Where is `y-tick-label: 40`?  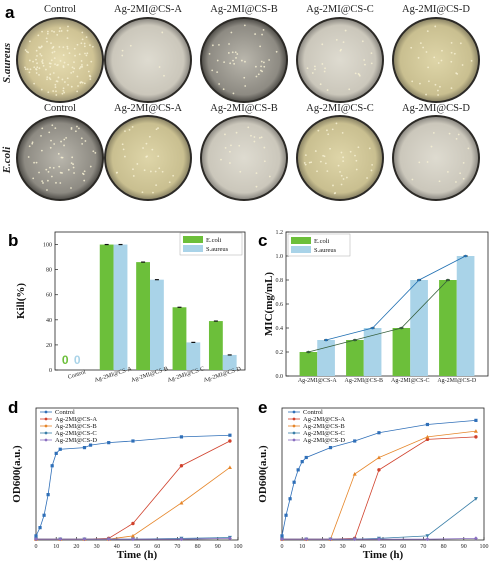 y-tick-label: 40 is located at coordinates (49, 321).